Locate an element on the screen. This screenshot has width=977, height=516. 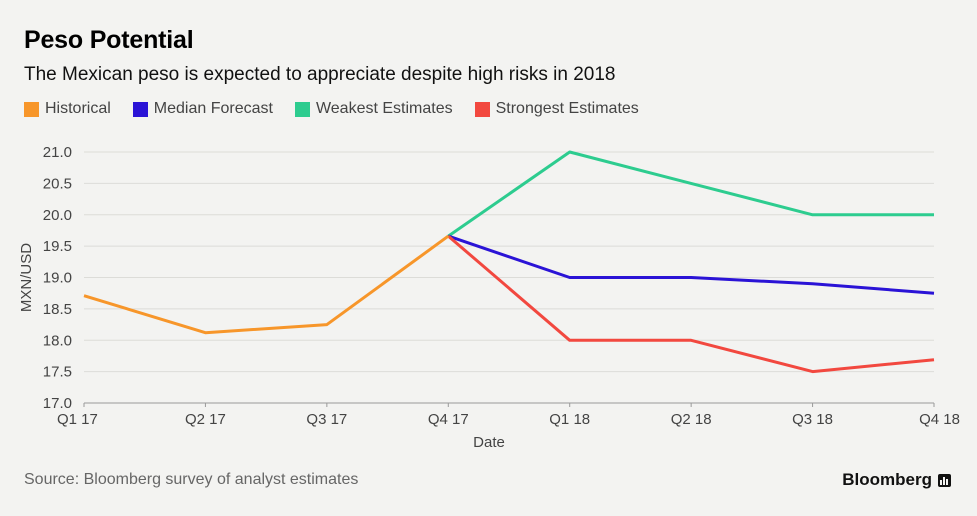
chart-title: Peso Potential is located at coordinates (109, 40).